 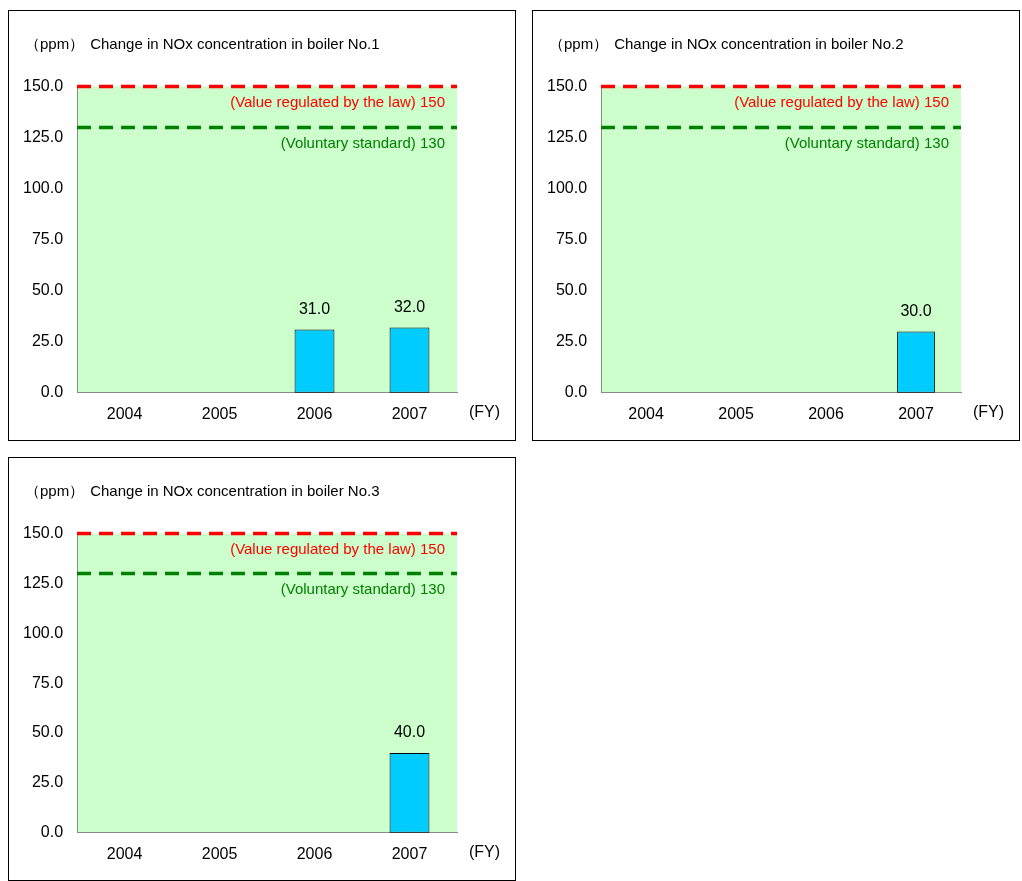 I want to click on chart-title: Change in NOx concentration in boiler No.1, so click(x=235, y=43).